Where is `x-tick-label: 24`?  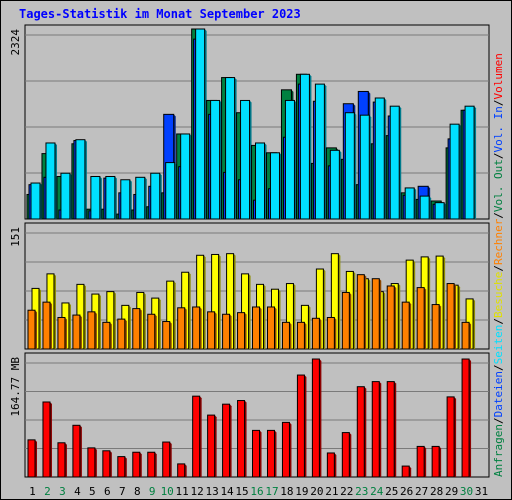
x-tick-label: 24 is located at coordinates (377, 491).